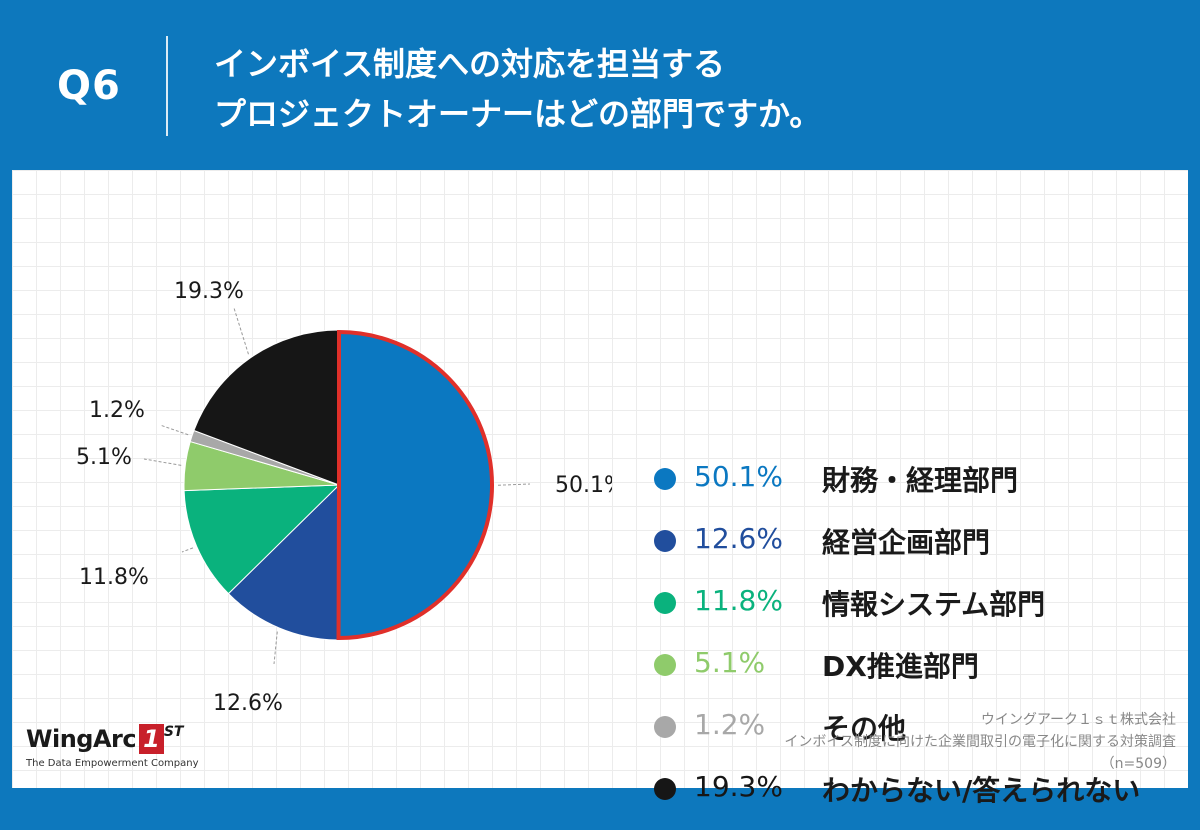  Describe the element at coordinates (665, 789) in the screenshot. I see `legend-marker-unknown` at that location.